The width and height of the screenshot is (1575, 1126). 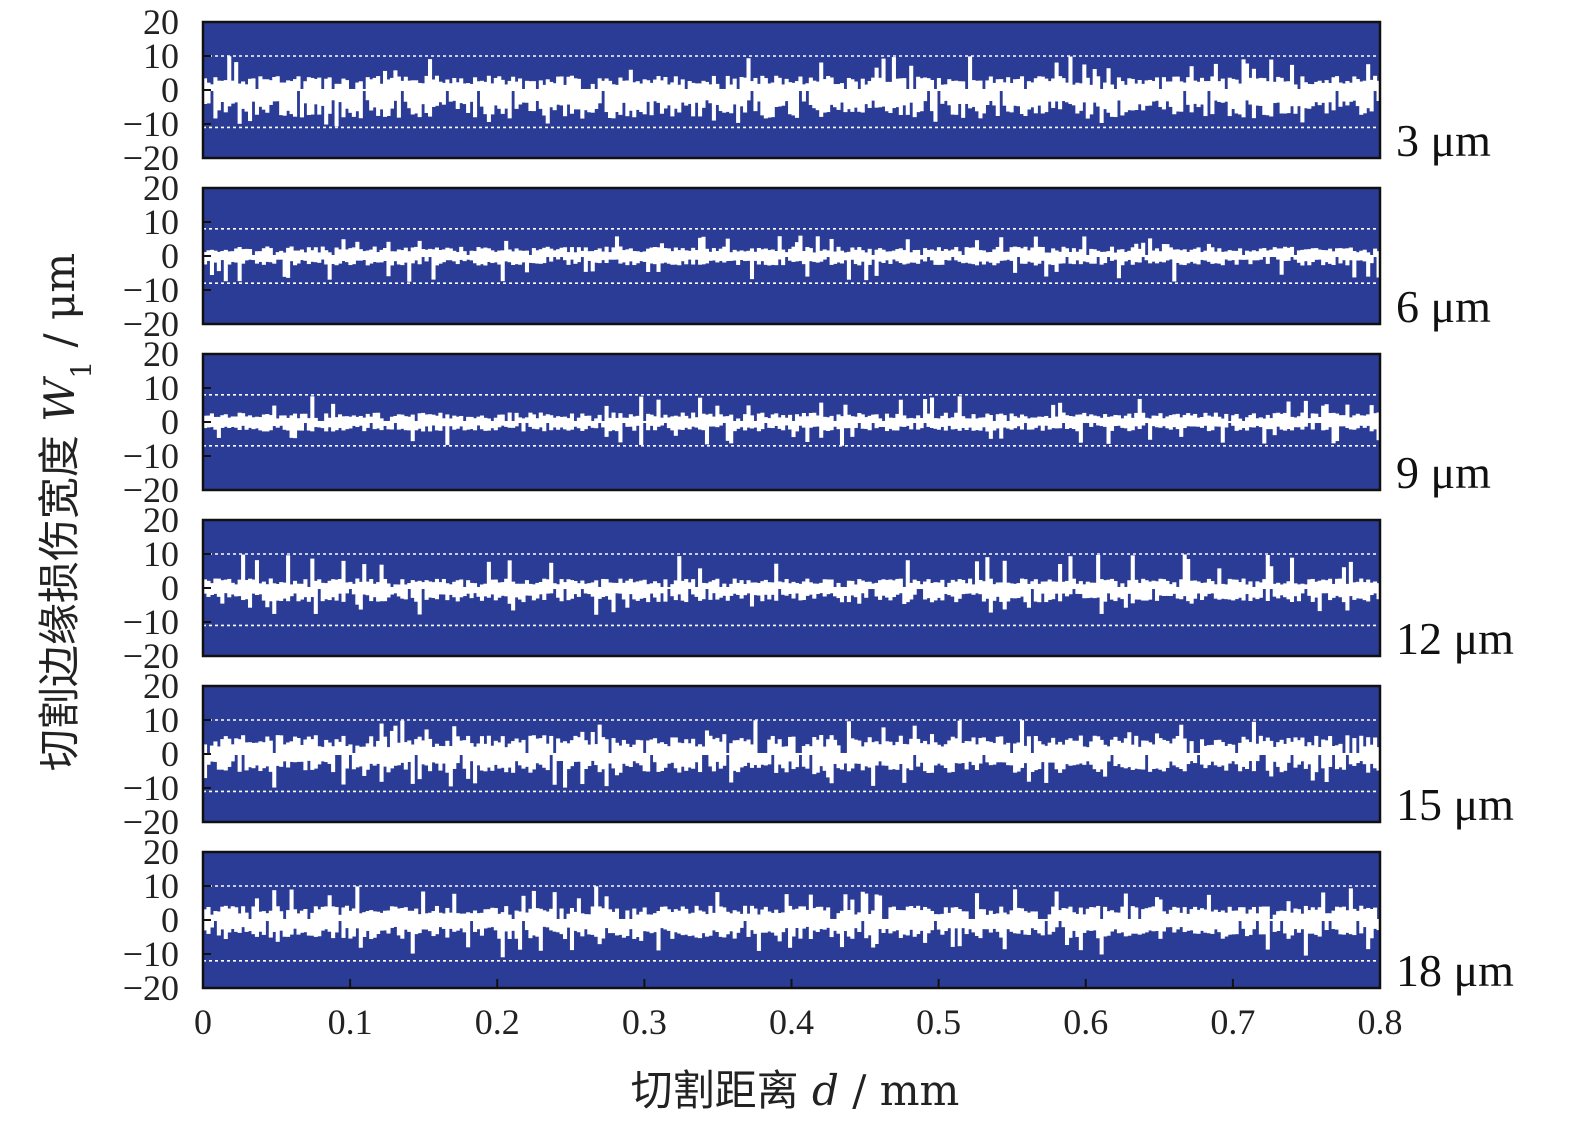 What do you see at coordinates (151, 656) in the screenshot?
I see `y-tick-label: −20` at bounding box center [151, 656].